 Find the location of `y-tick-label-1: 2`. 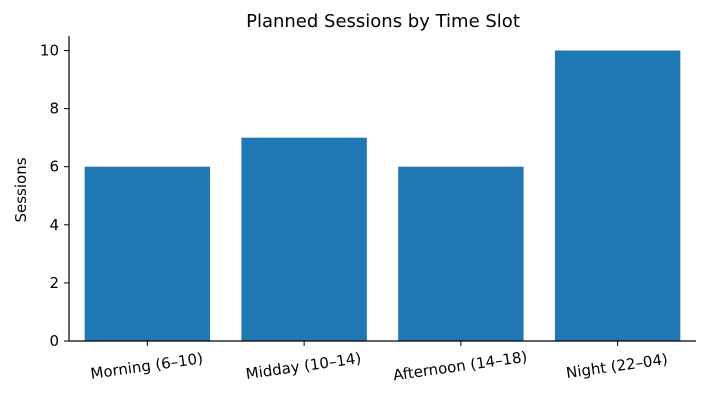

y-tick-label-1: 2 is located at coordinates (54, 283).